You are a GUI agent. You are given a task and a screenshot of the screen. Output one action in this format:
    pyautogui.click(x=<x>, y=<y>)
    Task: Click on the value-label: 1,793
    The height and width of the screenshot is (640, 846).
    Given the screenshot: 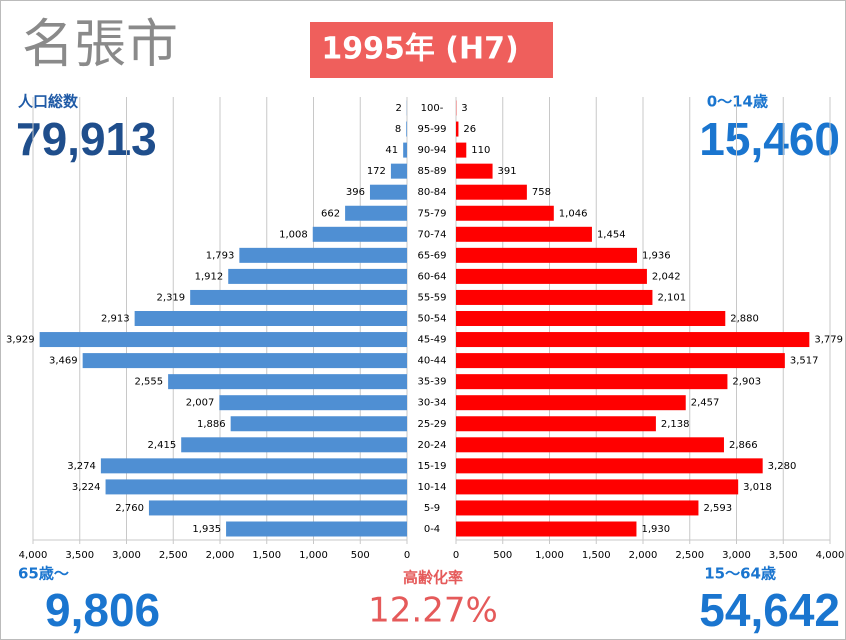 What is the action you would take?
    pyautogui.click(x=220, y=255)
    